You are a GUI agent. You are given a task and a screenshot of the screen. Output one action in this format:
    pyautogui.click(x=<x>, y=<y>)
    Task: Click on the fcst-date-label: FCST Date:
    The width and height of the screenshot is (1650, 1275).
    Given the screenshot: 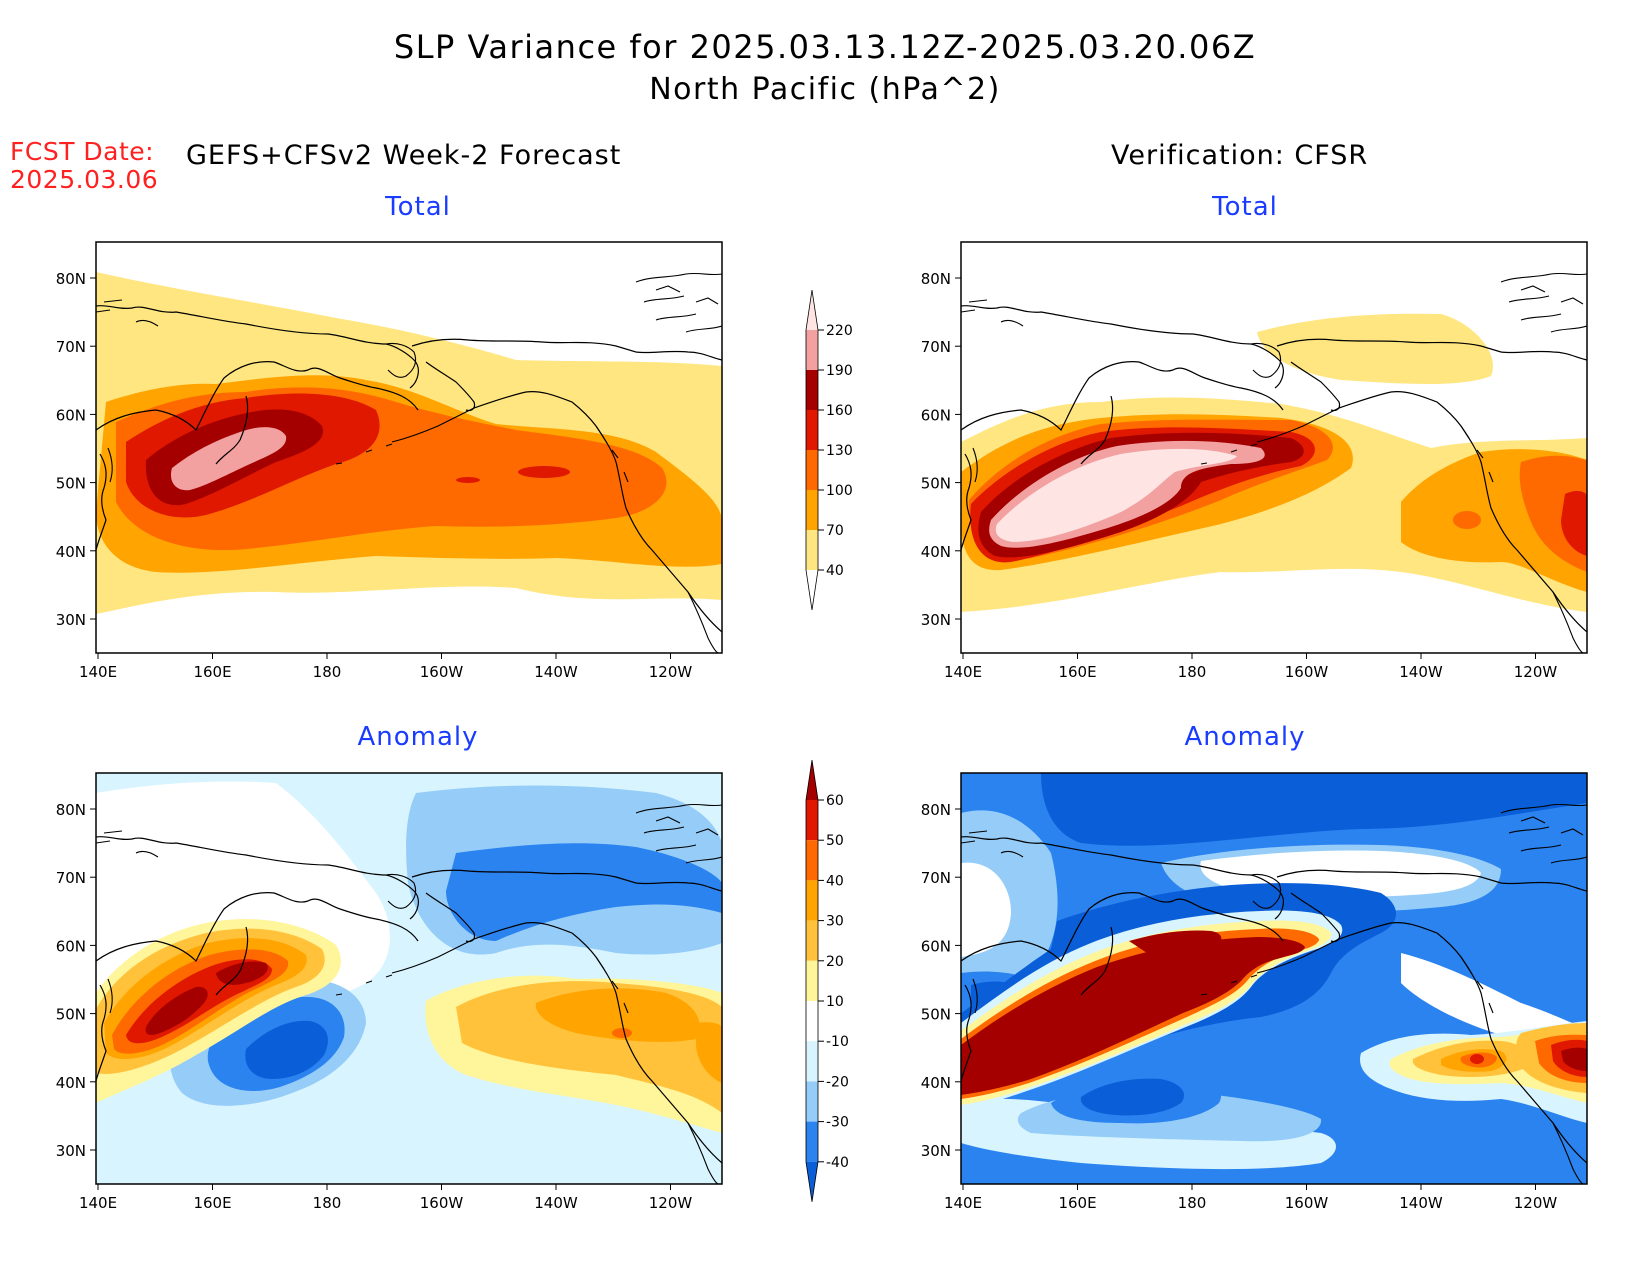 What is the action you would take?
    pyautogui.click(x=82, y=151)
    